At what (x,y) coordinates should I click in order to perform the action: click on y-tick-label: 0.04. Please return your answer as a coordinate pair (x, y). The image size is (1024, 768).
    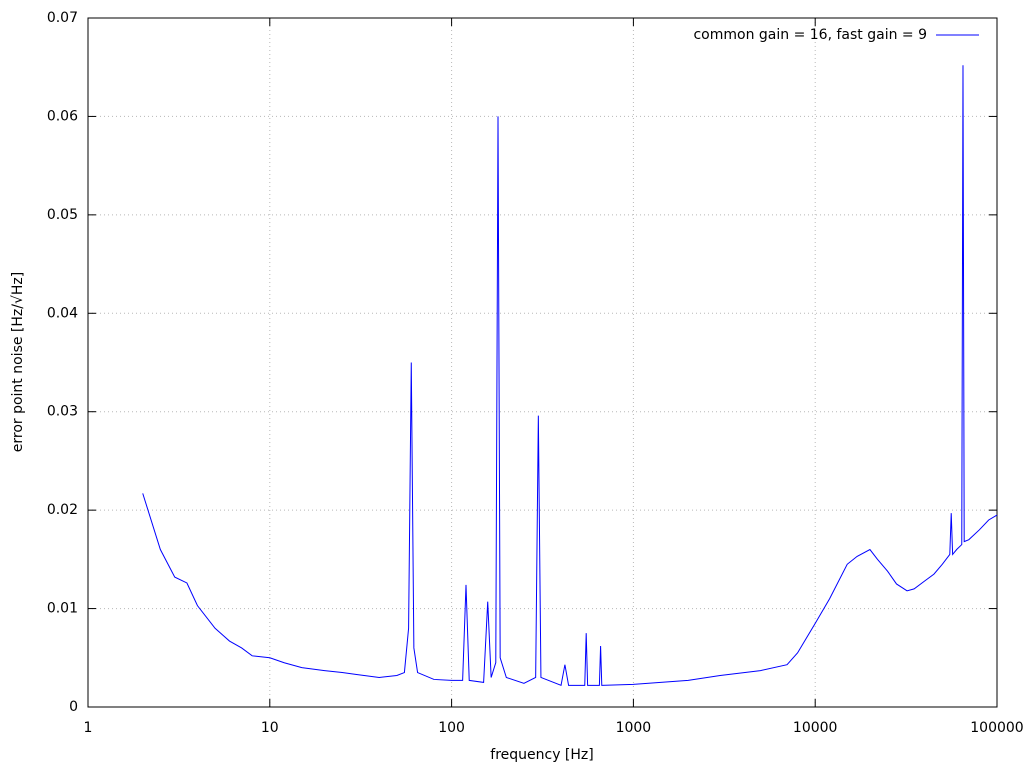
    Looking at the image, I should click on (62, 313).